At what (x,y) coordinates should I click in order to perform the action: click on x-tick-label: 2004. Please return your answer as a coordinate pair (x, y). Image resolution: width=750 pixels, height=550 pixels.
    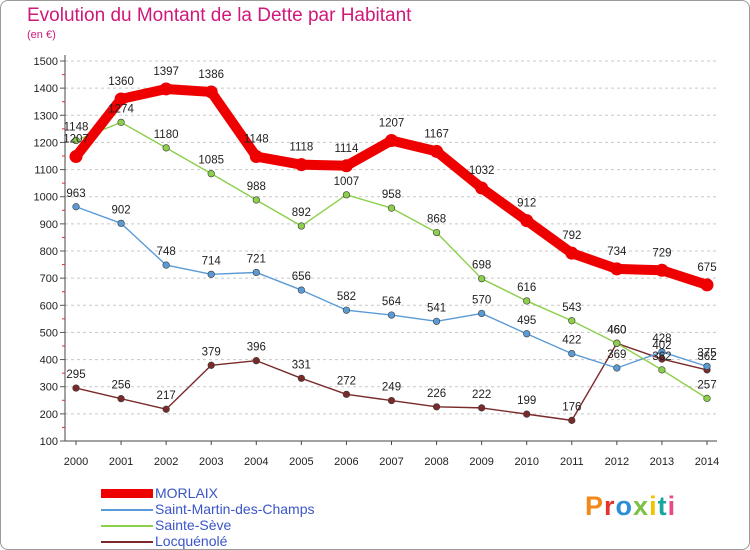
    Looking at the image, I should click on (256, 462).